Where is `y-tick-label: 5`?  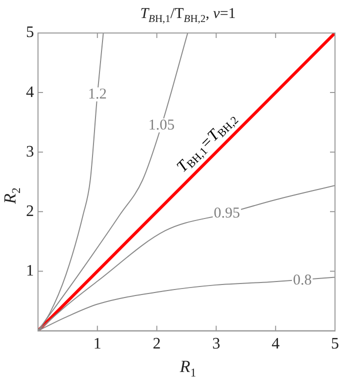
y-tick-label: 5 is located at coordinates (30, 33).